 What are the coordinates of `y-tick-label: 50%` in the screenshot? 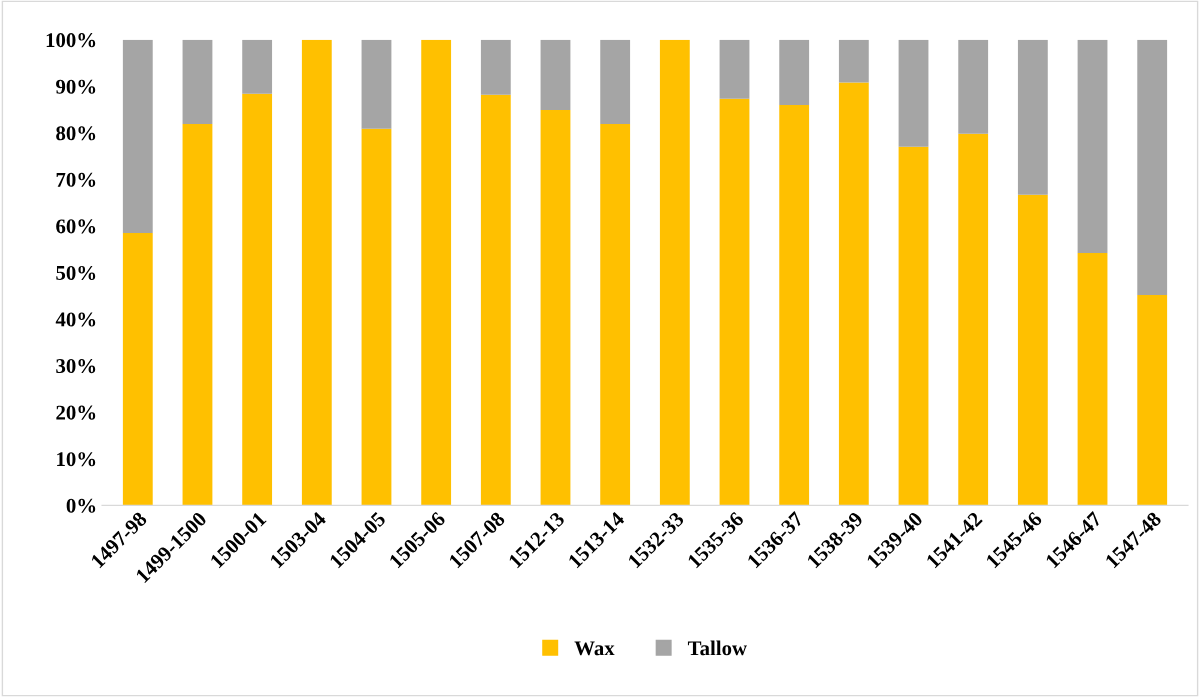 It's located at (76, 273).